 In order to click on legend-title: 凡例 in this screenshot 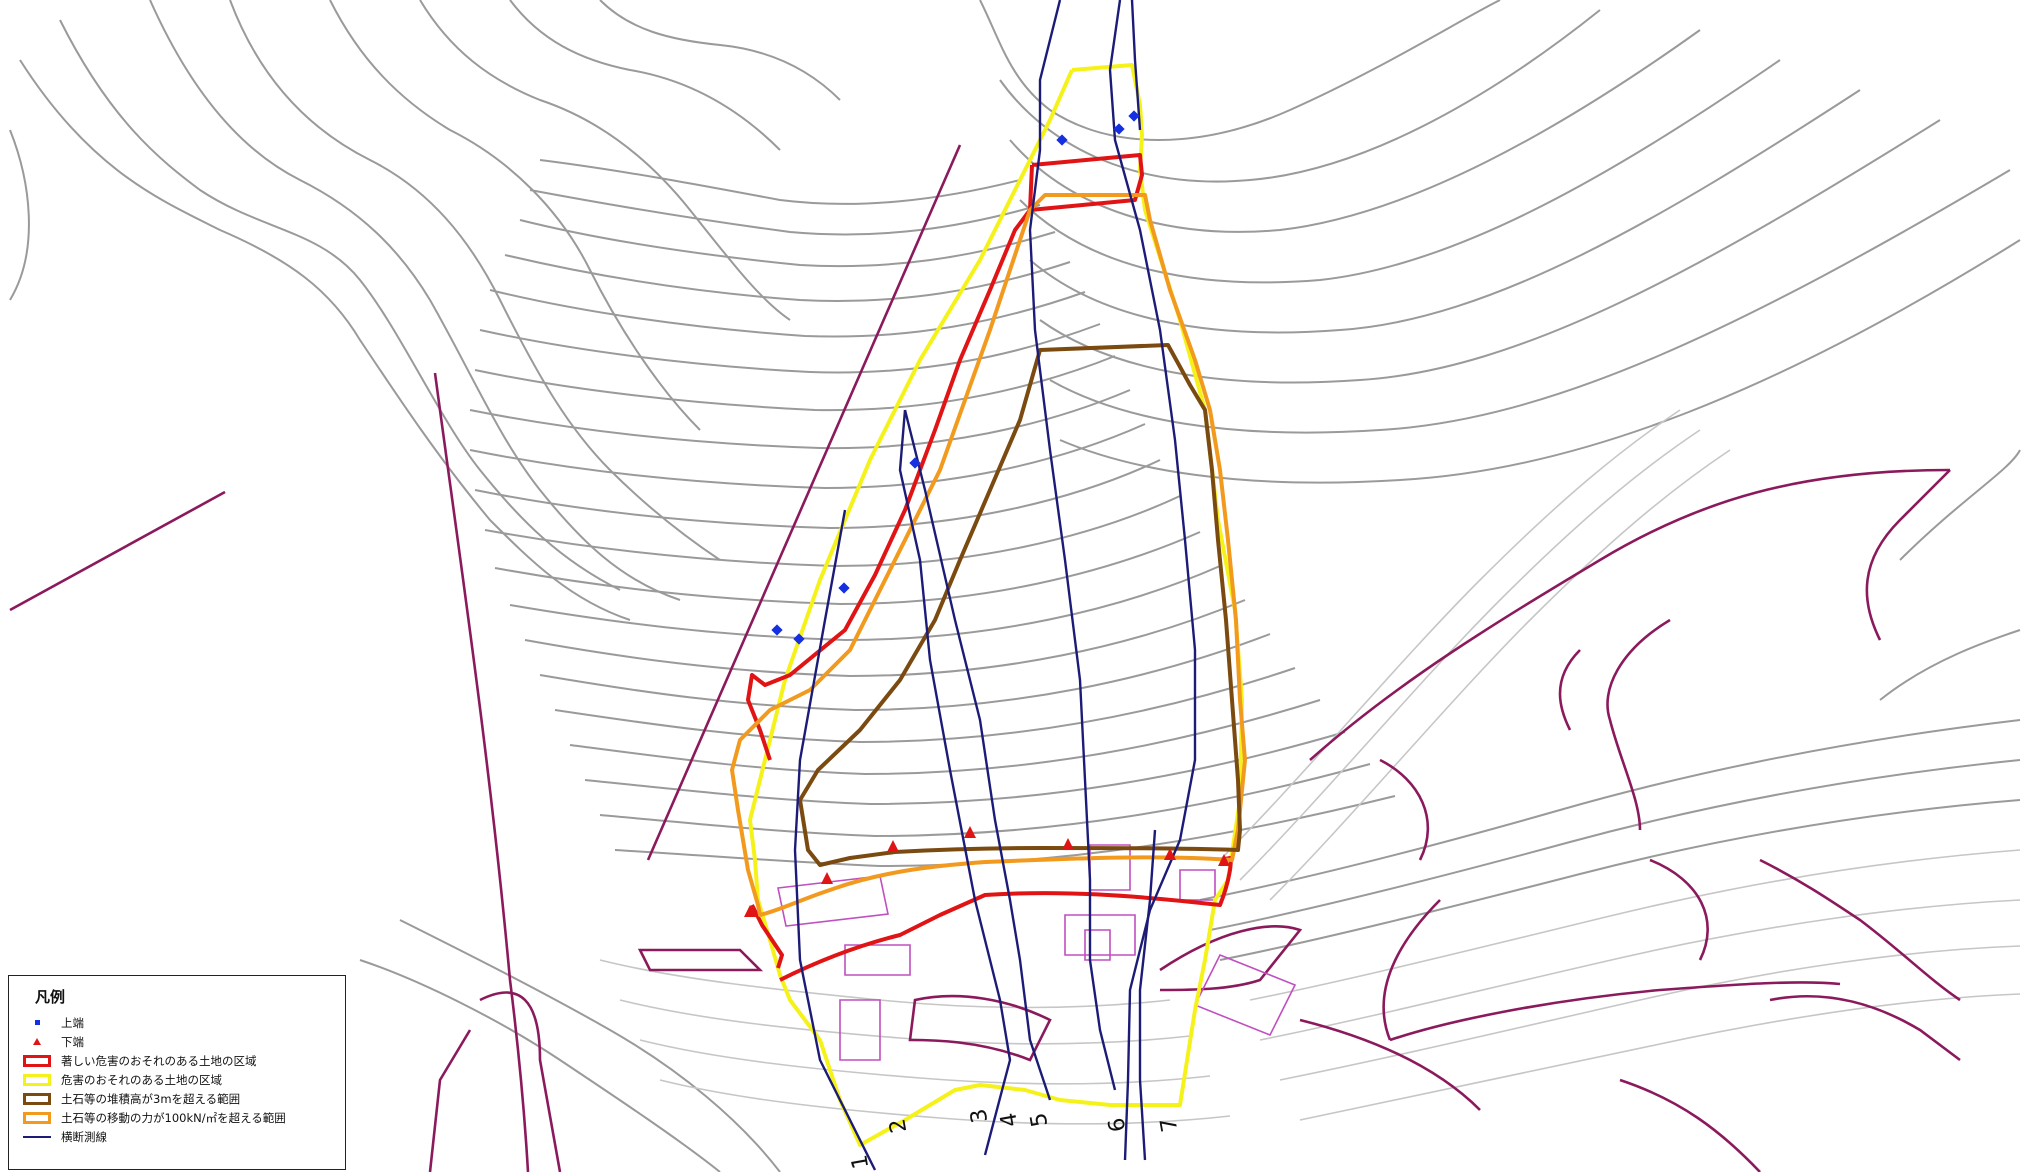, I will do `click(50, 997)`.